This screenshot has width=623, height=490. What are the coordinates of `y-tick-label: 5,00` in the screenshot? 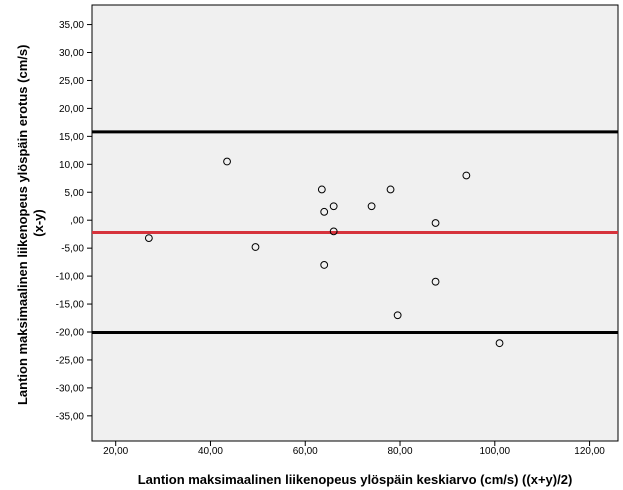 It's located at (75, 193).